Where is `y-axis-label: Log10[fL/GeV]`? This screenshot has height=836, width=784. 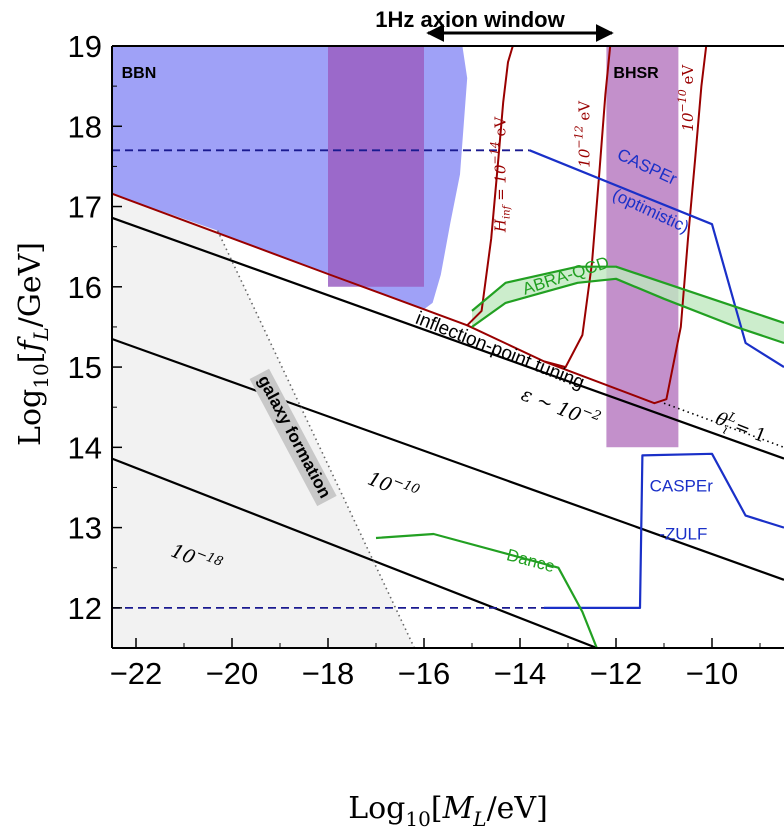
y-axis-label: Log10[fL/GeV] is located at coordinates (33, 344).